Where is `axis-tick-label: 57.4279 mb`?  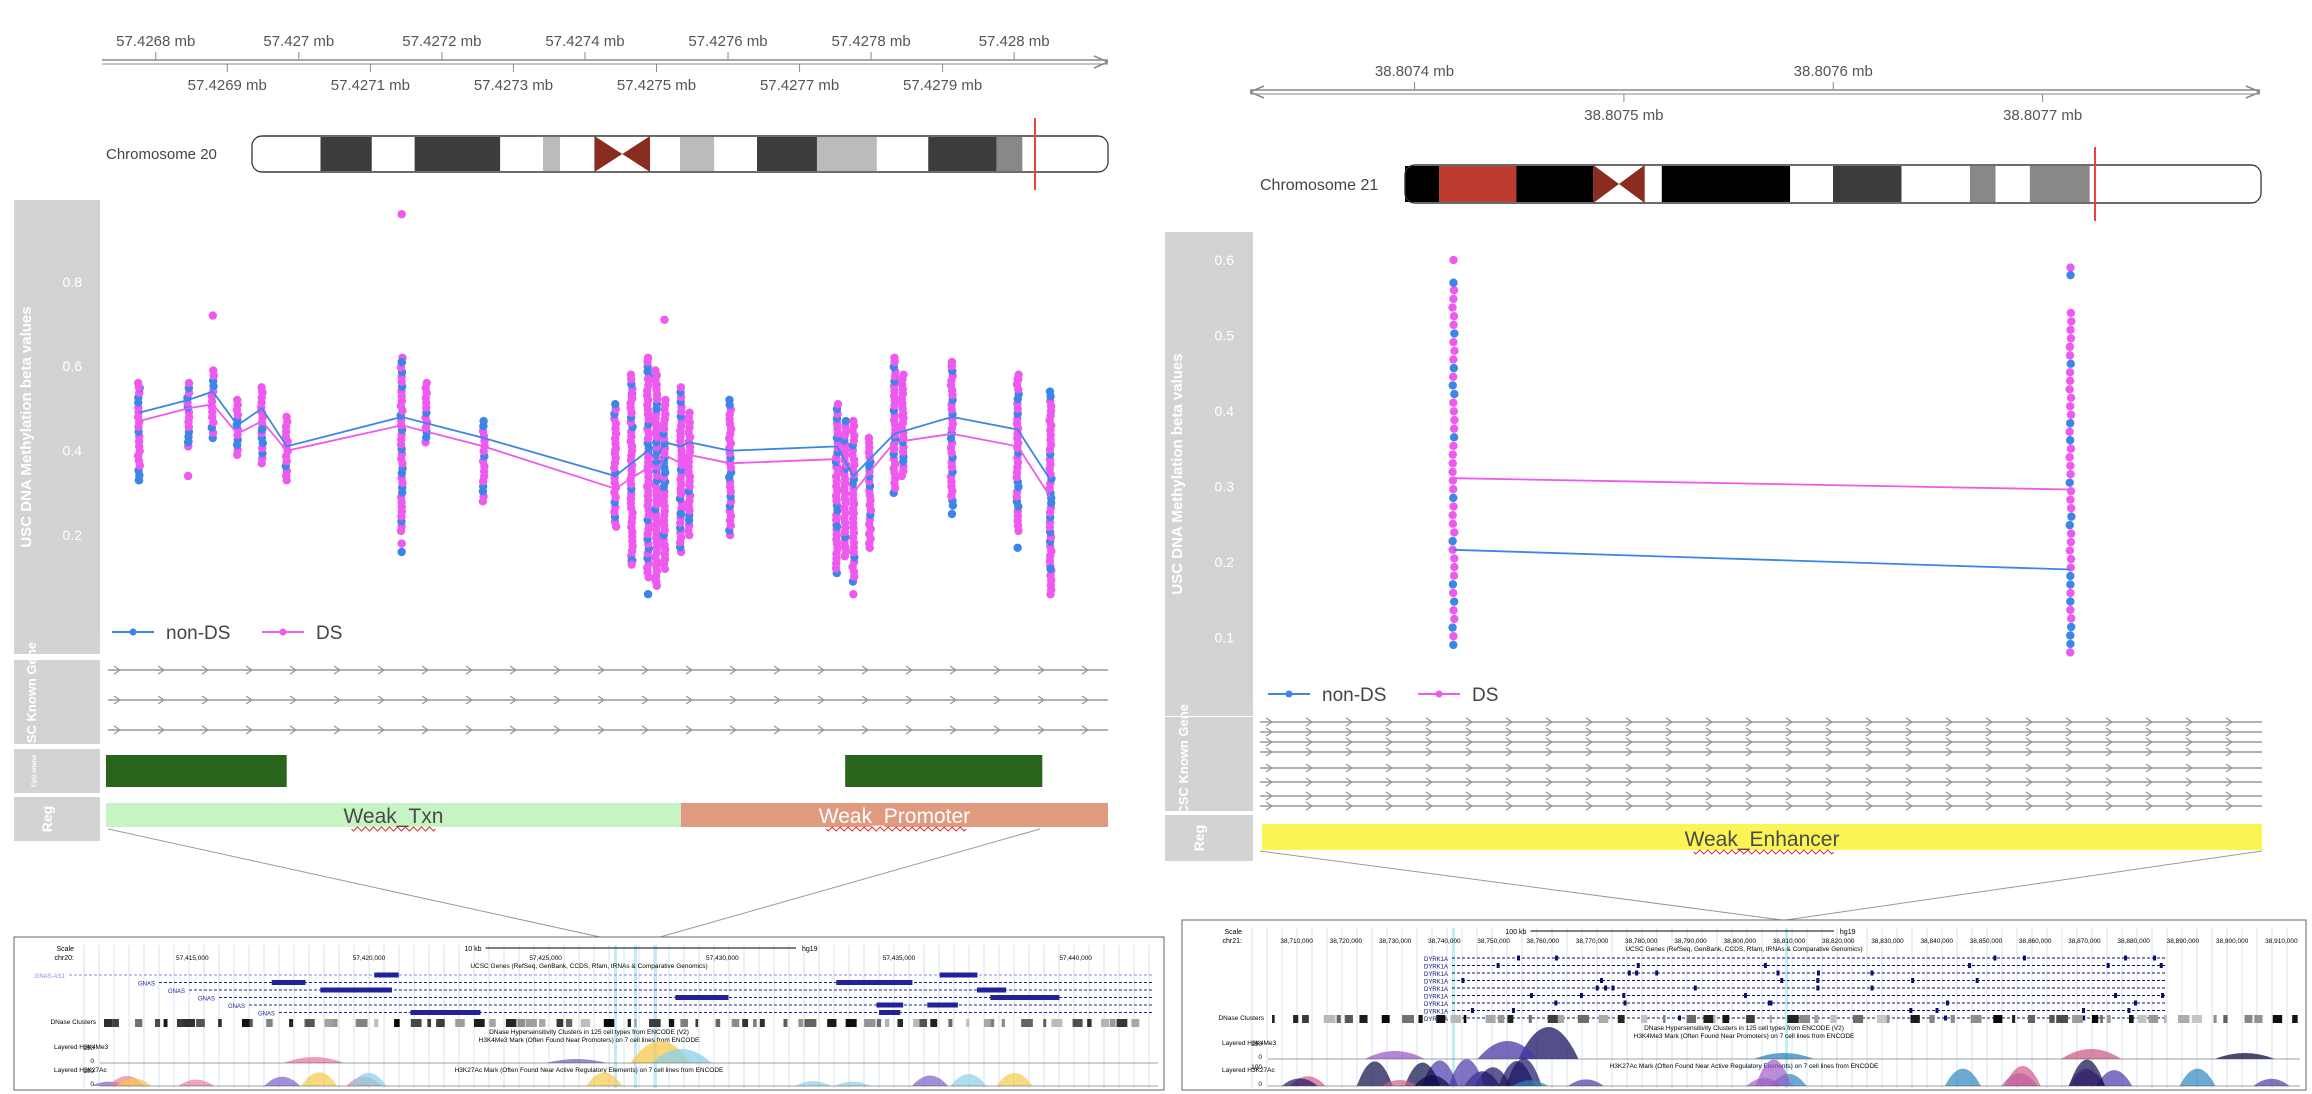 axis-tick-label: 57.4279 mb is located at coordinates (942, 85).